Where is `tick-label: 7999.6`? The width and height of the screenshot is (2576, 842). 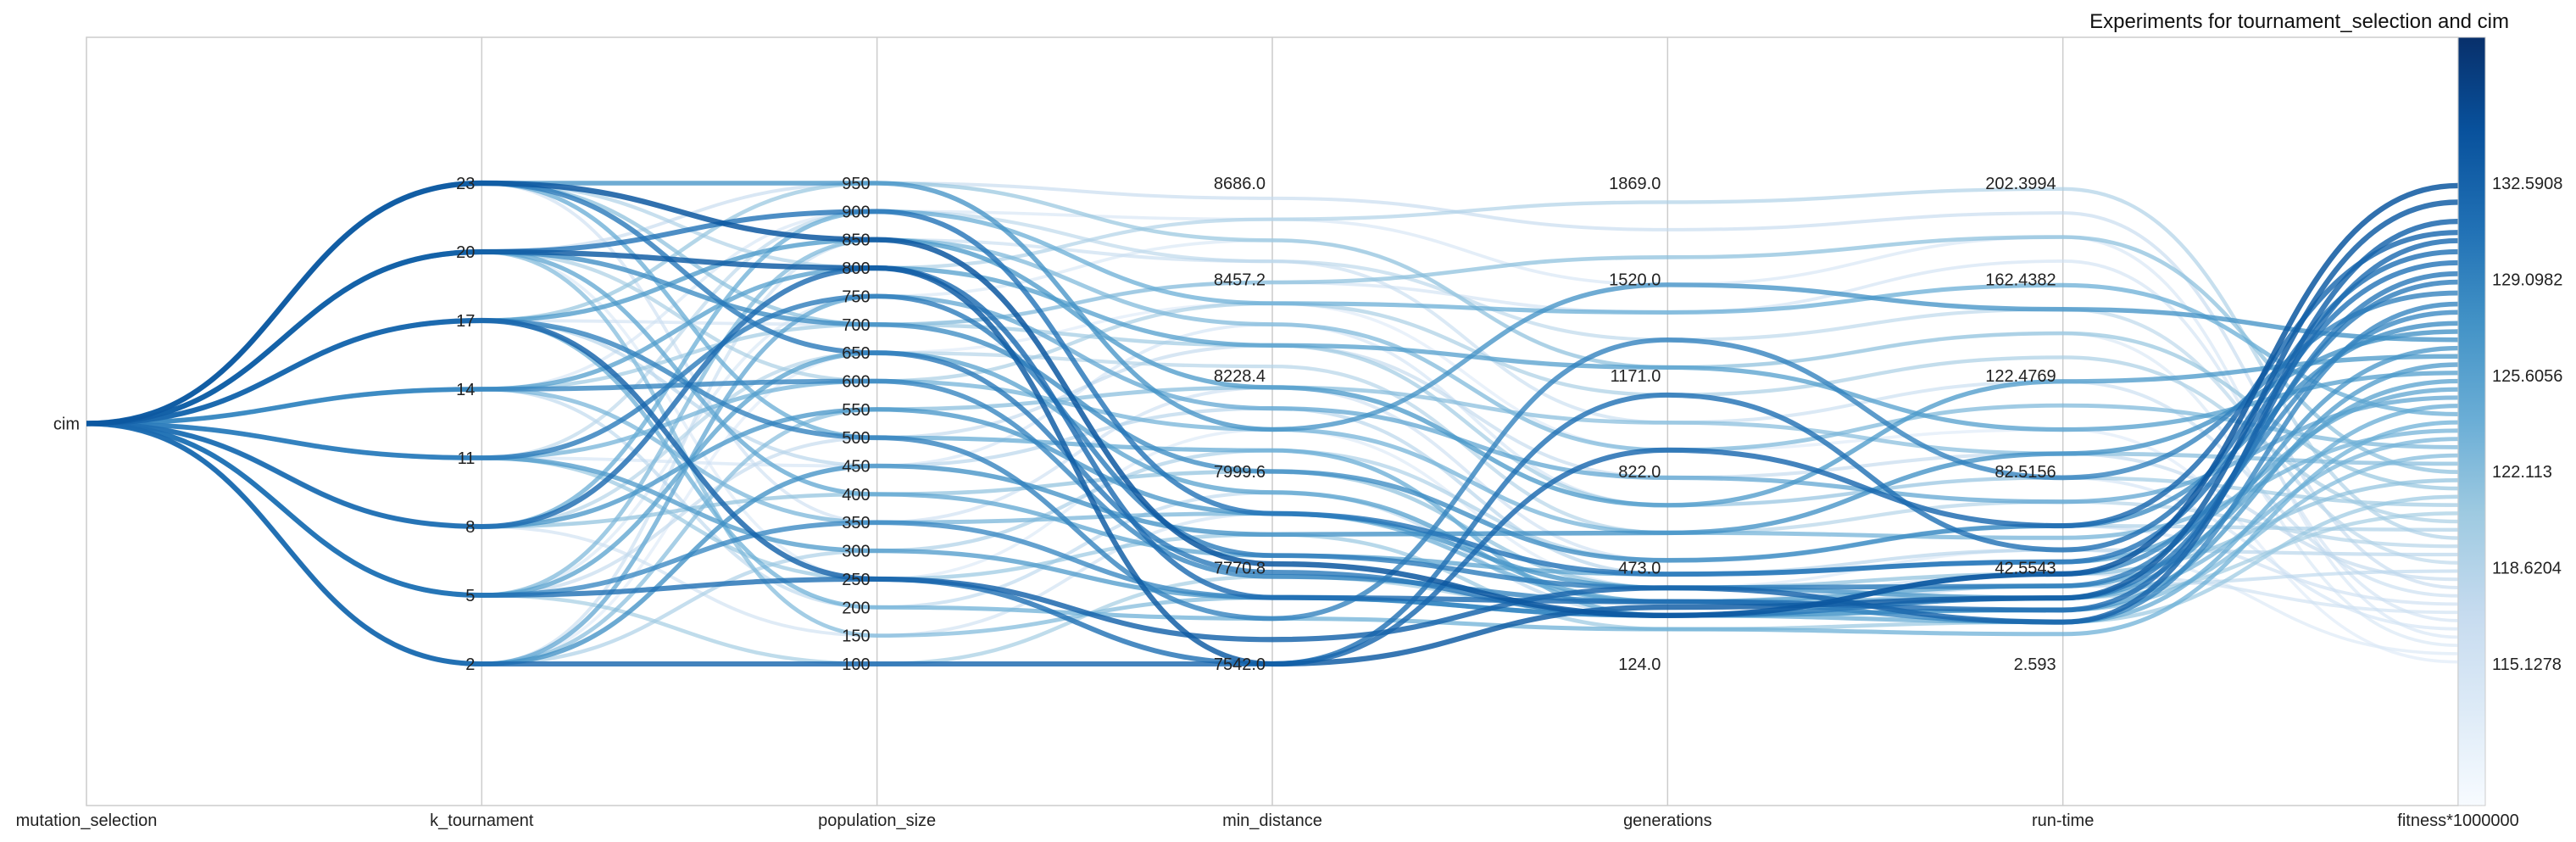 tick-label: 7999.6 is located at coordinates (1240, 472).